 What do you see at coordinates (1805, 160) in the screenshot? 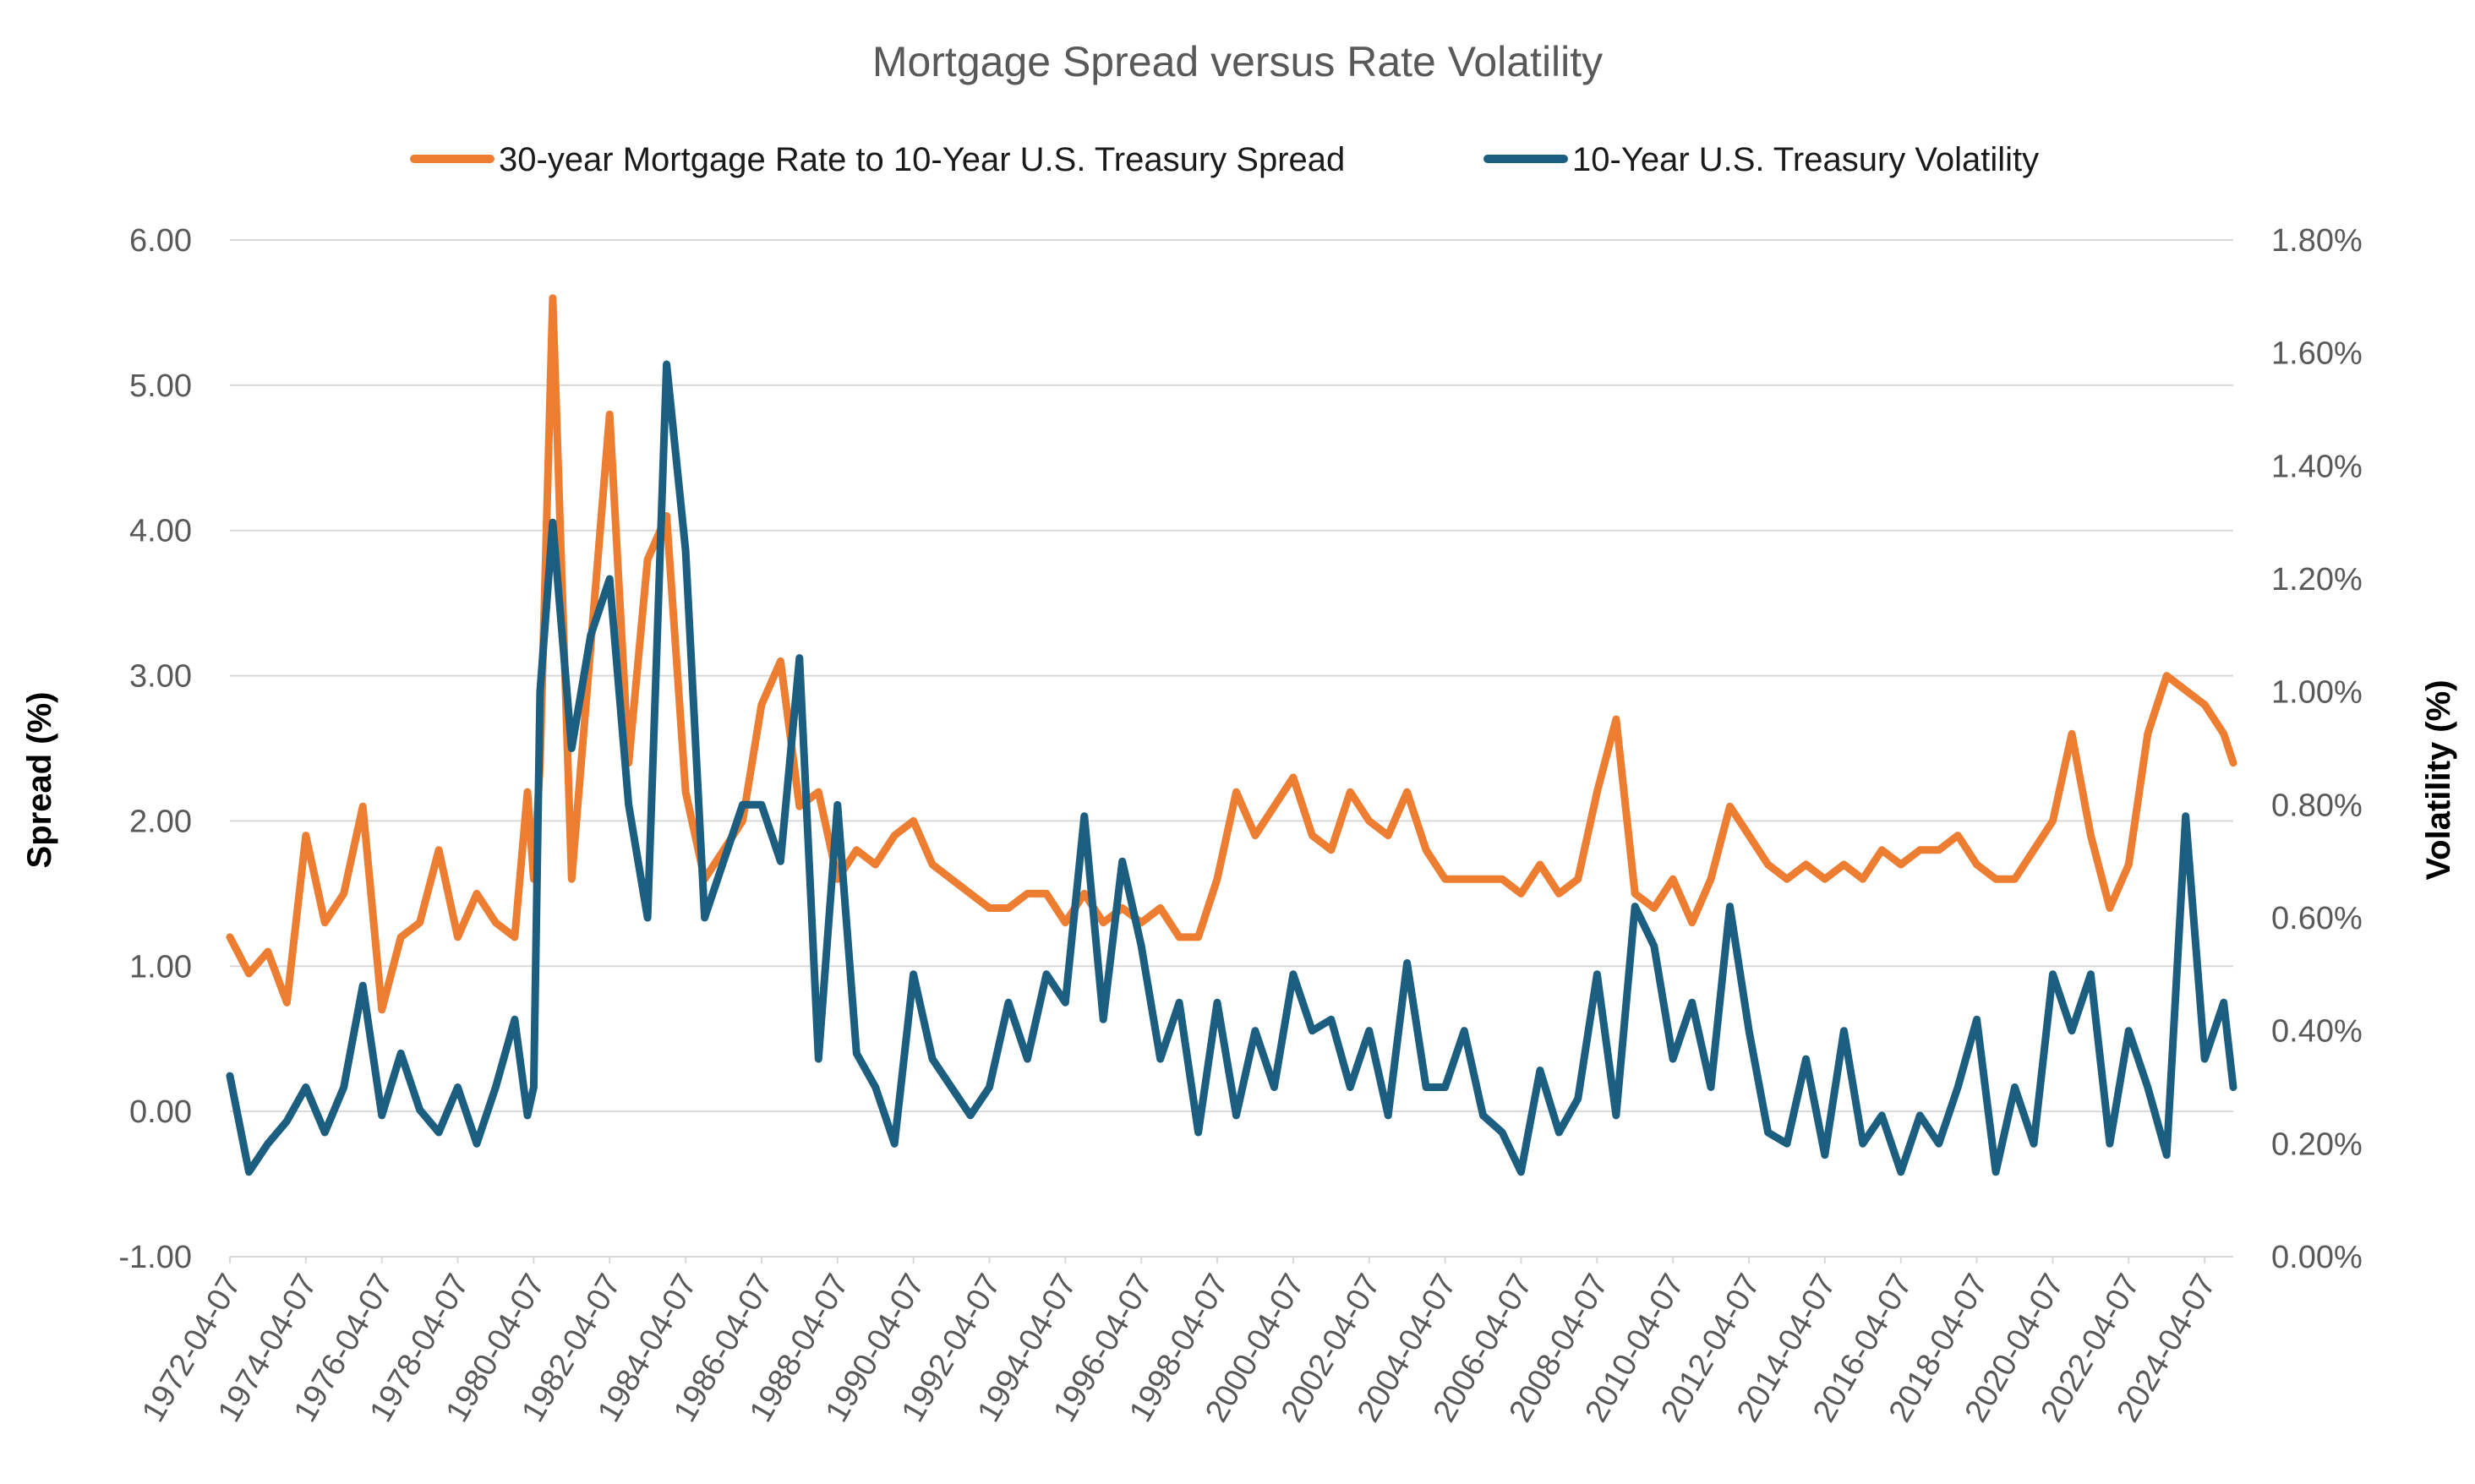
I see `legend-label-volatility: 10-Year U.S. Treasury Volatility` at bounding box center [1805, 160].